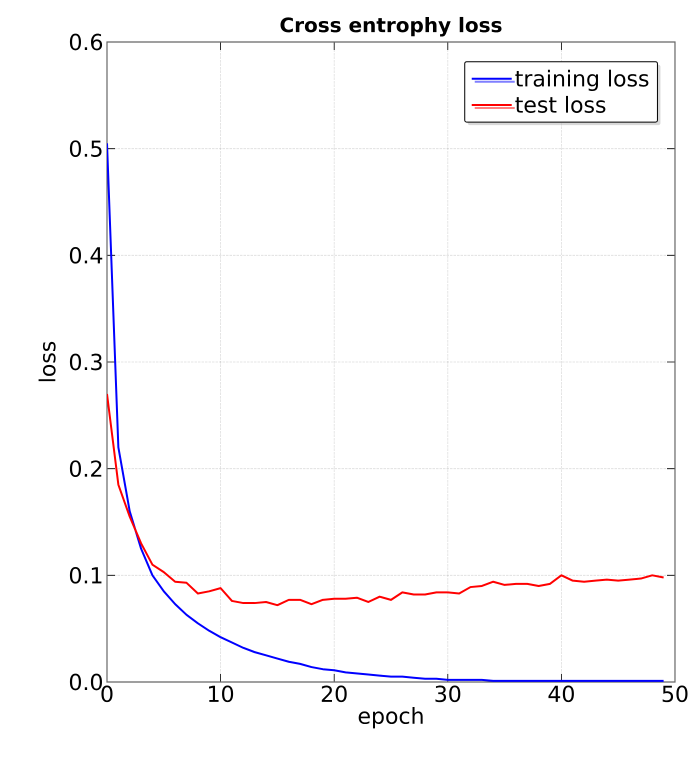 The height and width of the screenshot is (760, 698). Describe the element at coordinates (390, 717) in the screenshot. I see `x-axis-title: epoch` at that location.